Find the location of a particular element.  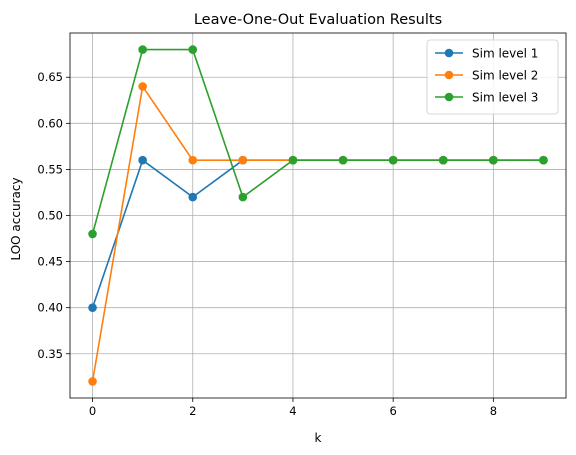

y-axis-label: LOO accuracy is located at coordinates (16, 218).